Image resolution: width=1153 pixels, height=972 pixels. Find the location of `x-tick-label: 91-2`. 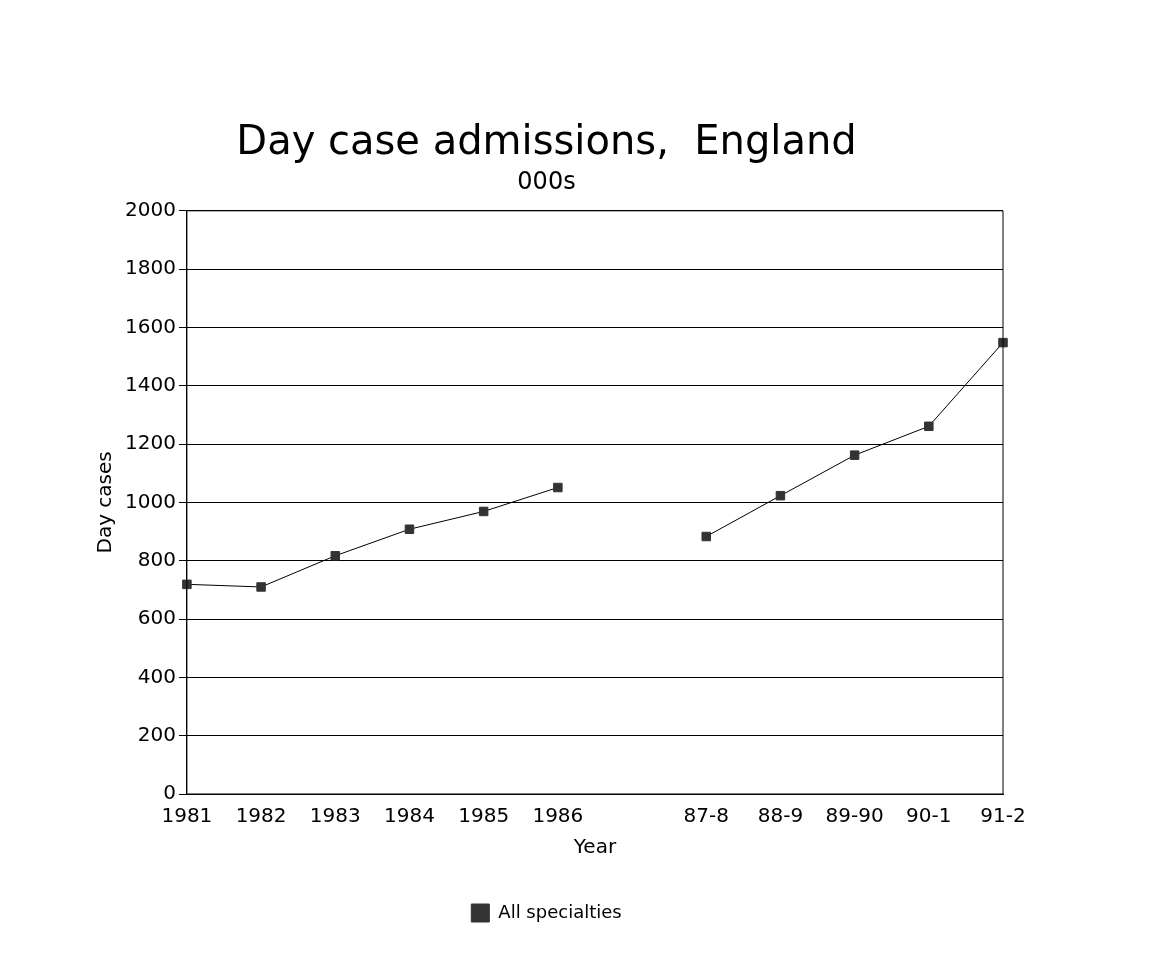

x-tick-label: 91-2 is located at coordinates (1003, 815).